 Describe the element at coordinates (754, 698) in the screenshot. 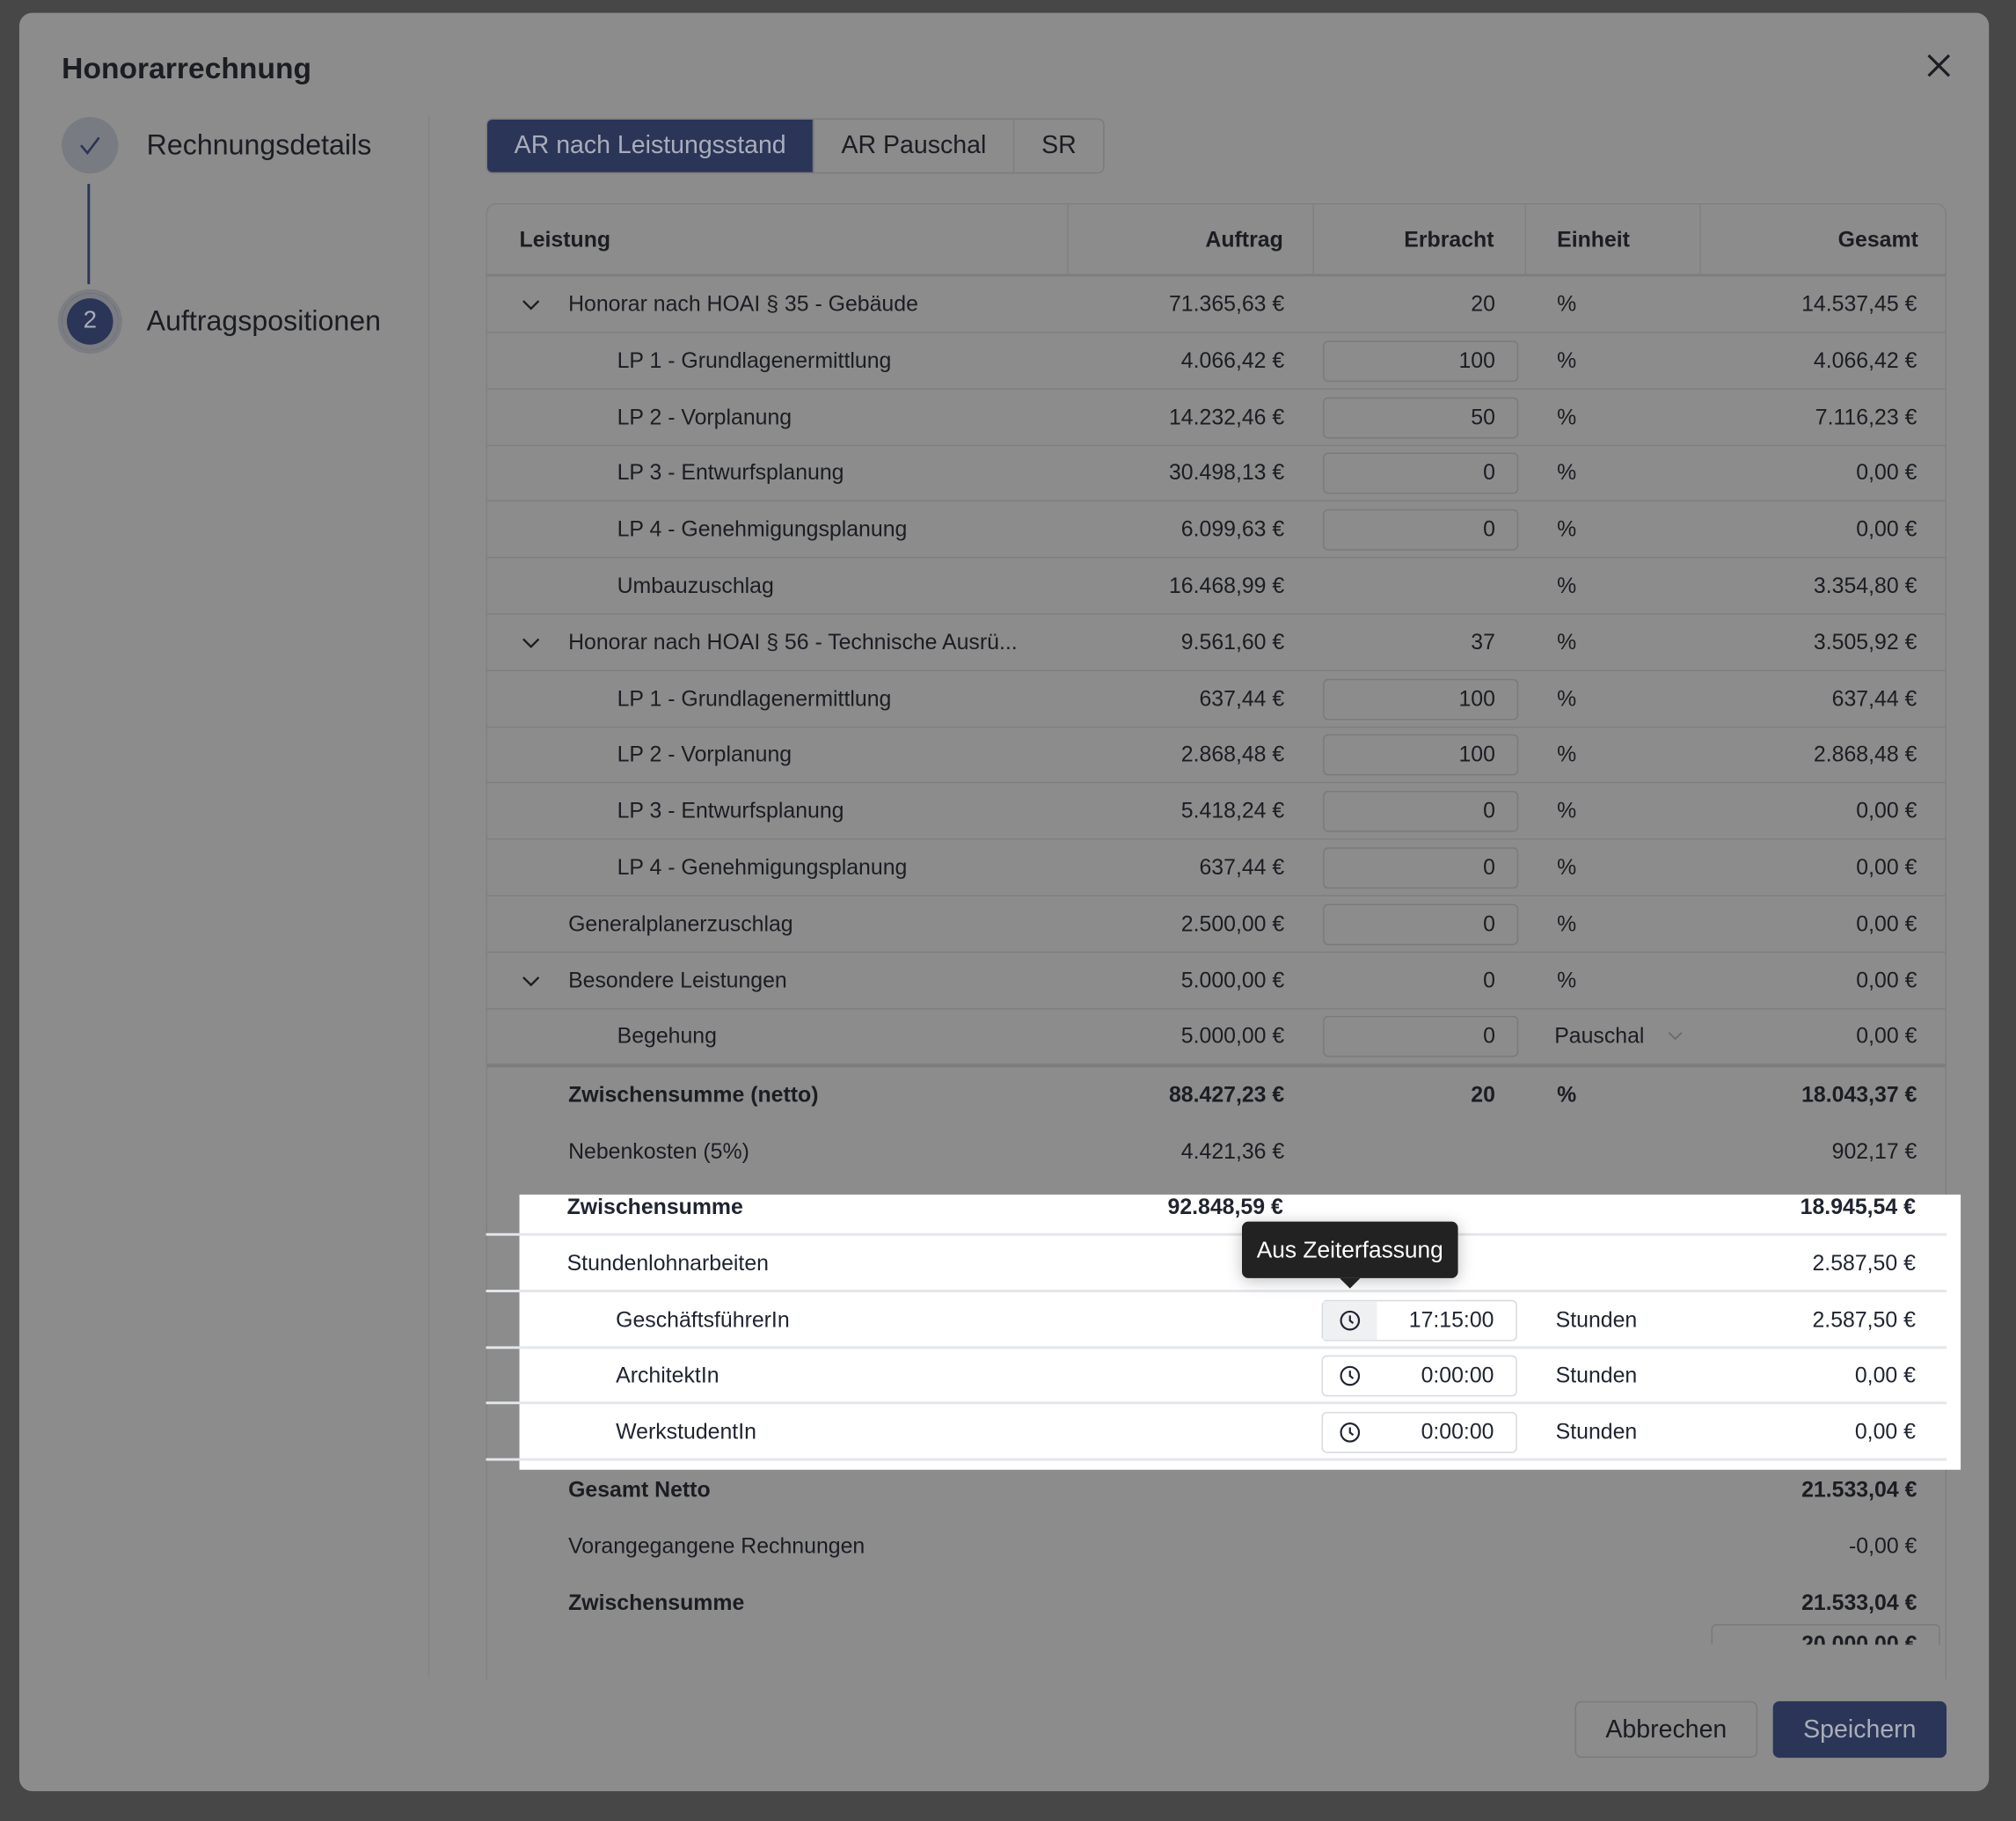

I see `row-label: LP 1 - Grundlagenermittlung` at that location.